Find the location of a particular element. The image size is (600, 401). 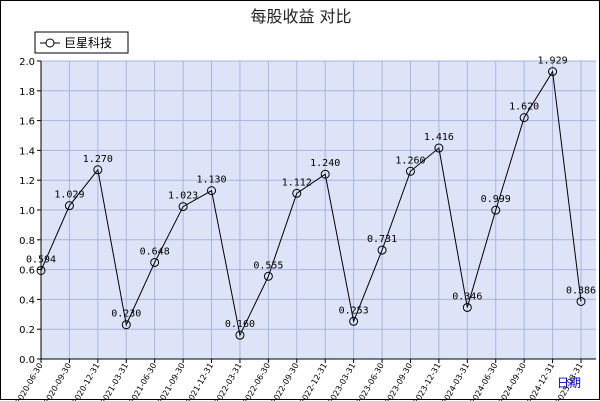

y-tick-label: 0.2 is located at coordinates (27, 330).